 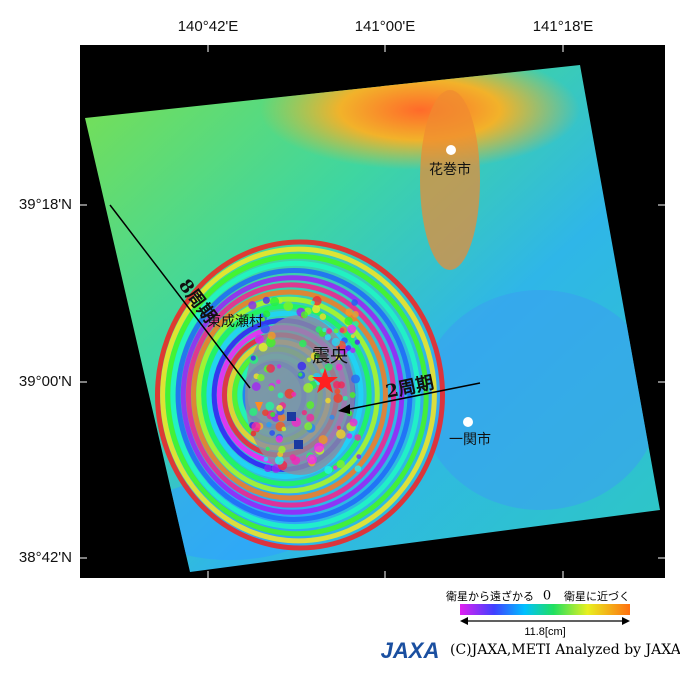 What do you see at coordinates (544, 632) in the screenshot?
I see `scale-label: 11.8[cm]` at bounding box center [544, 632].